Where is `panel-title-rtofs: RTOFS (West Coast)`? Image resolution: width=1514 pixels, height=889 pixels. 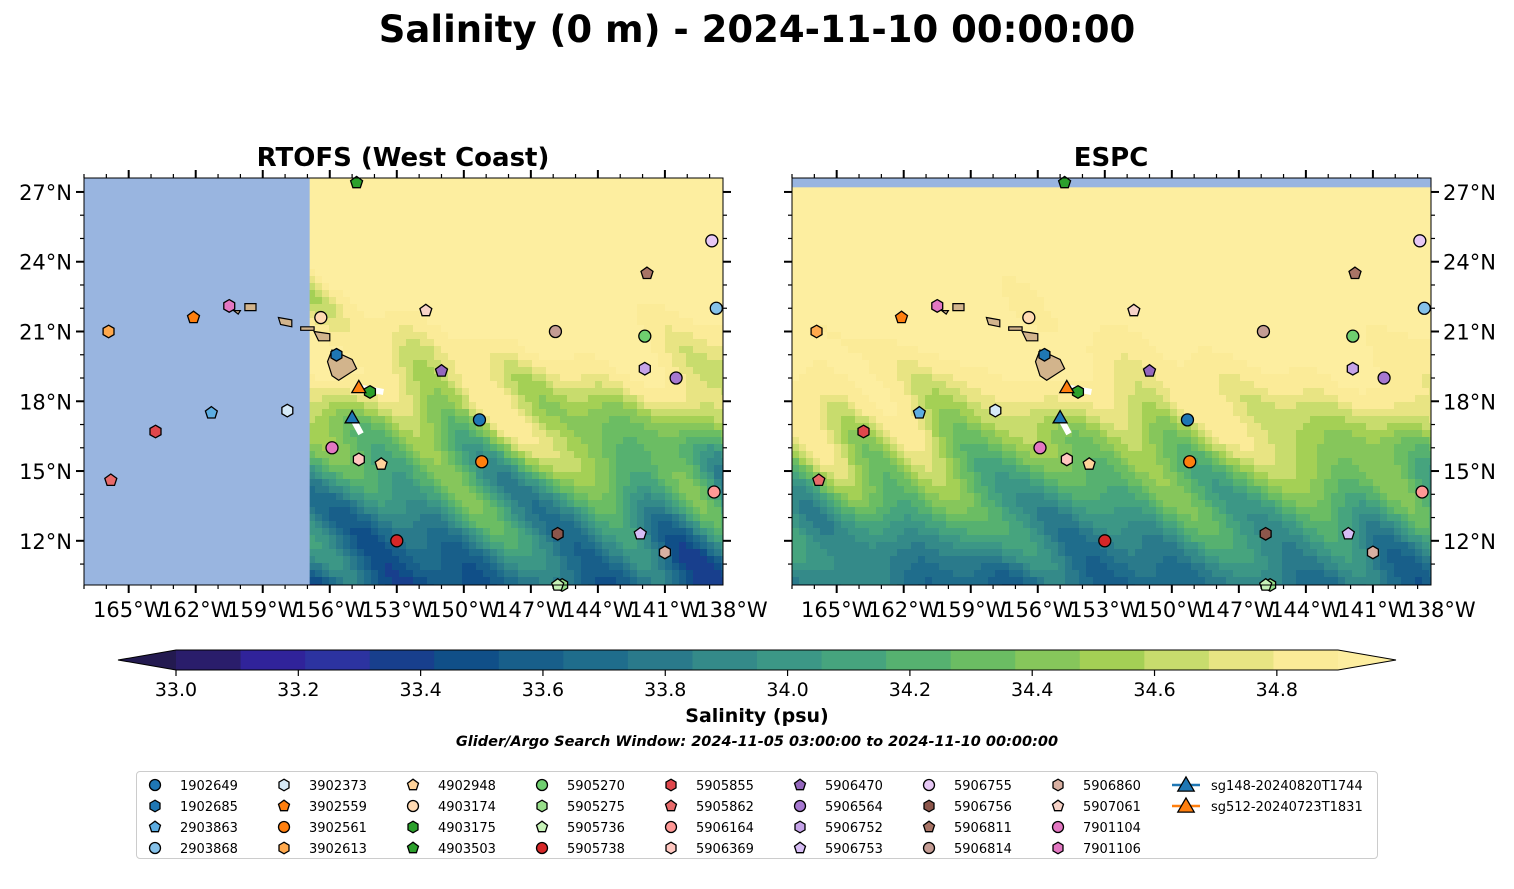
panel-title-rtofs: RTOFS (West Coast) is located at coordinates (403, 158).